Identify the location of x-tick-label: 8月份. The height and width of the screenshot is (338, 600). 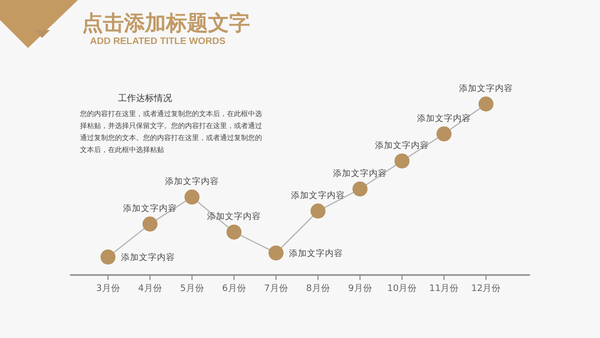
(318, 288).